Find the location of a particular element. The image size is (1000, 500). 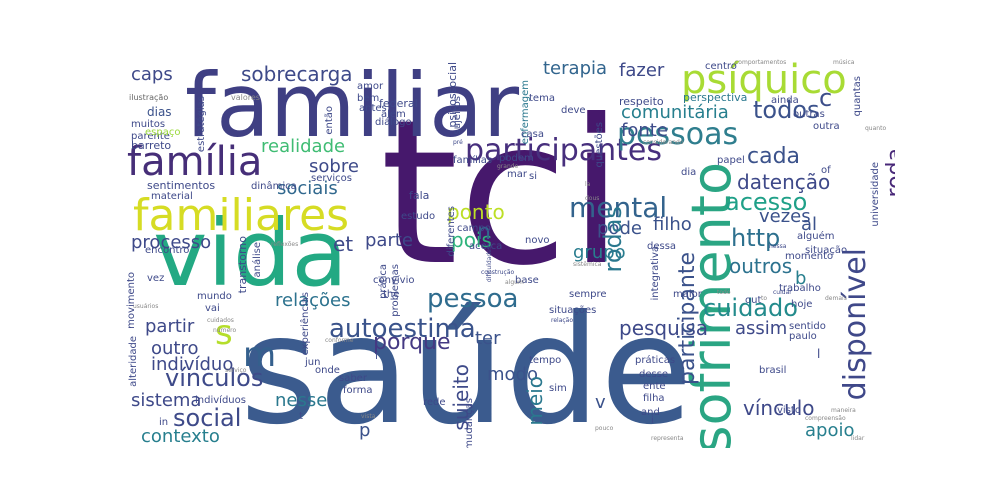

word-maior: maior is located at coordinates (687, 294).